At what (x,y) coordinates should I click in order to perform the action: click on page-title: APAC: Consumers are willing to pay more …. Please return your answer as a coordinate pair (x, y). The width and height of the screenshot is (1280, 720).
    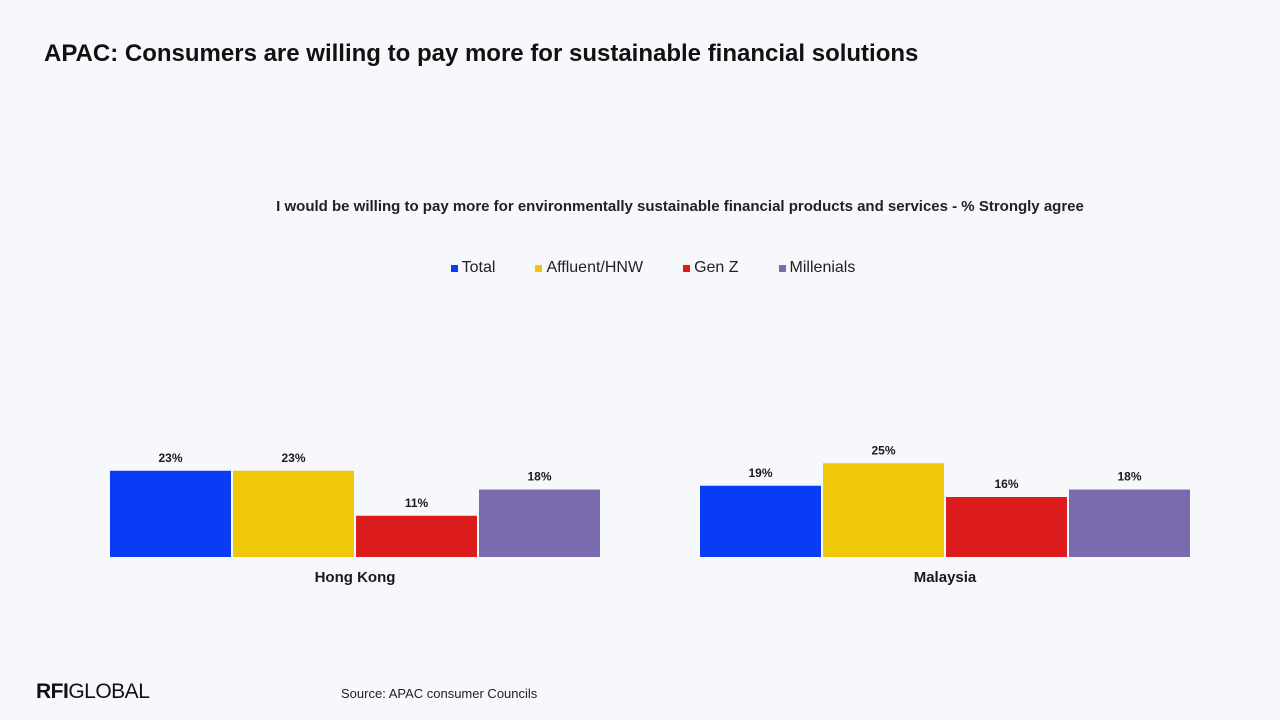
    Looking at the image, I should click on (481, 53).